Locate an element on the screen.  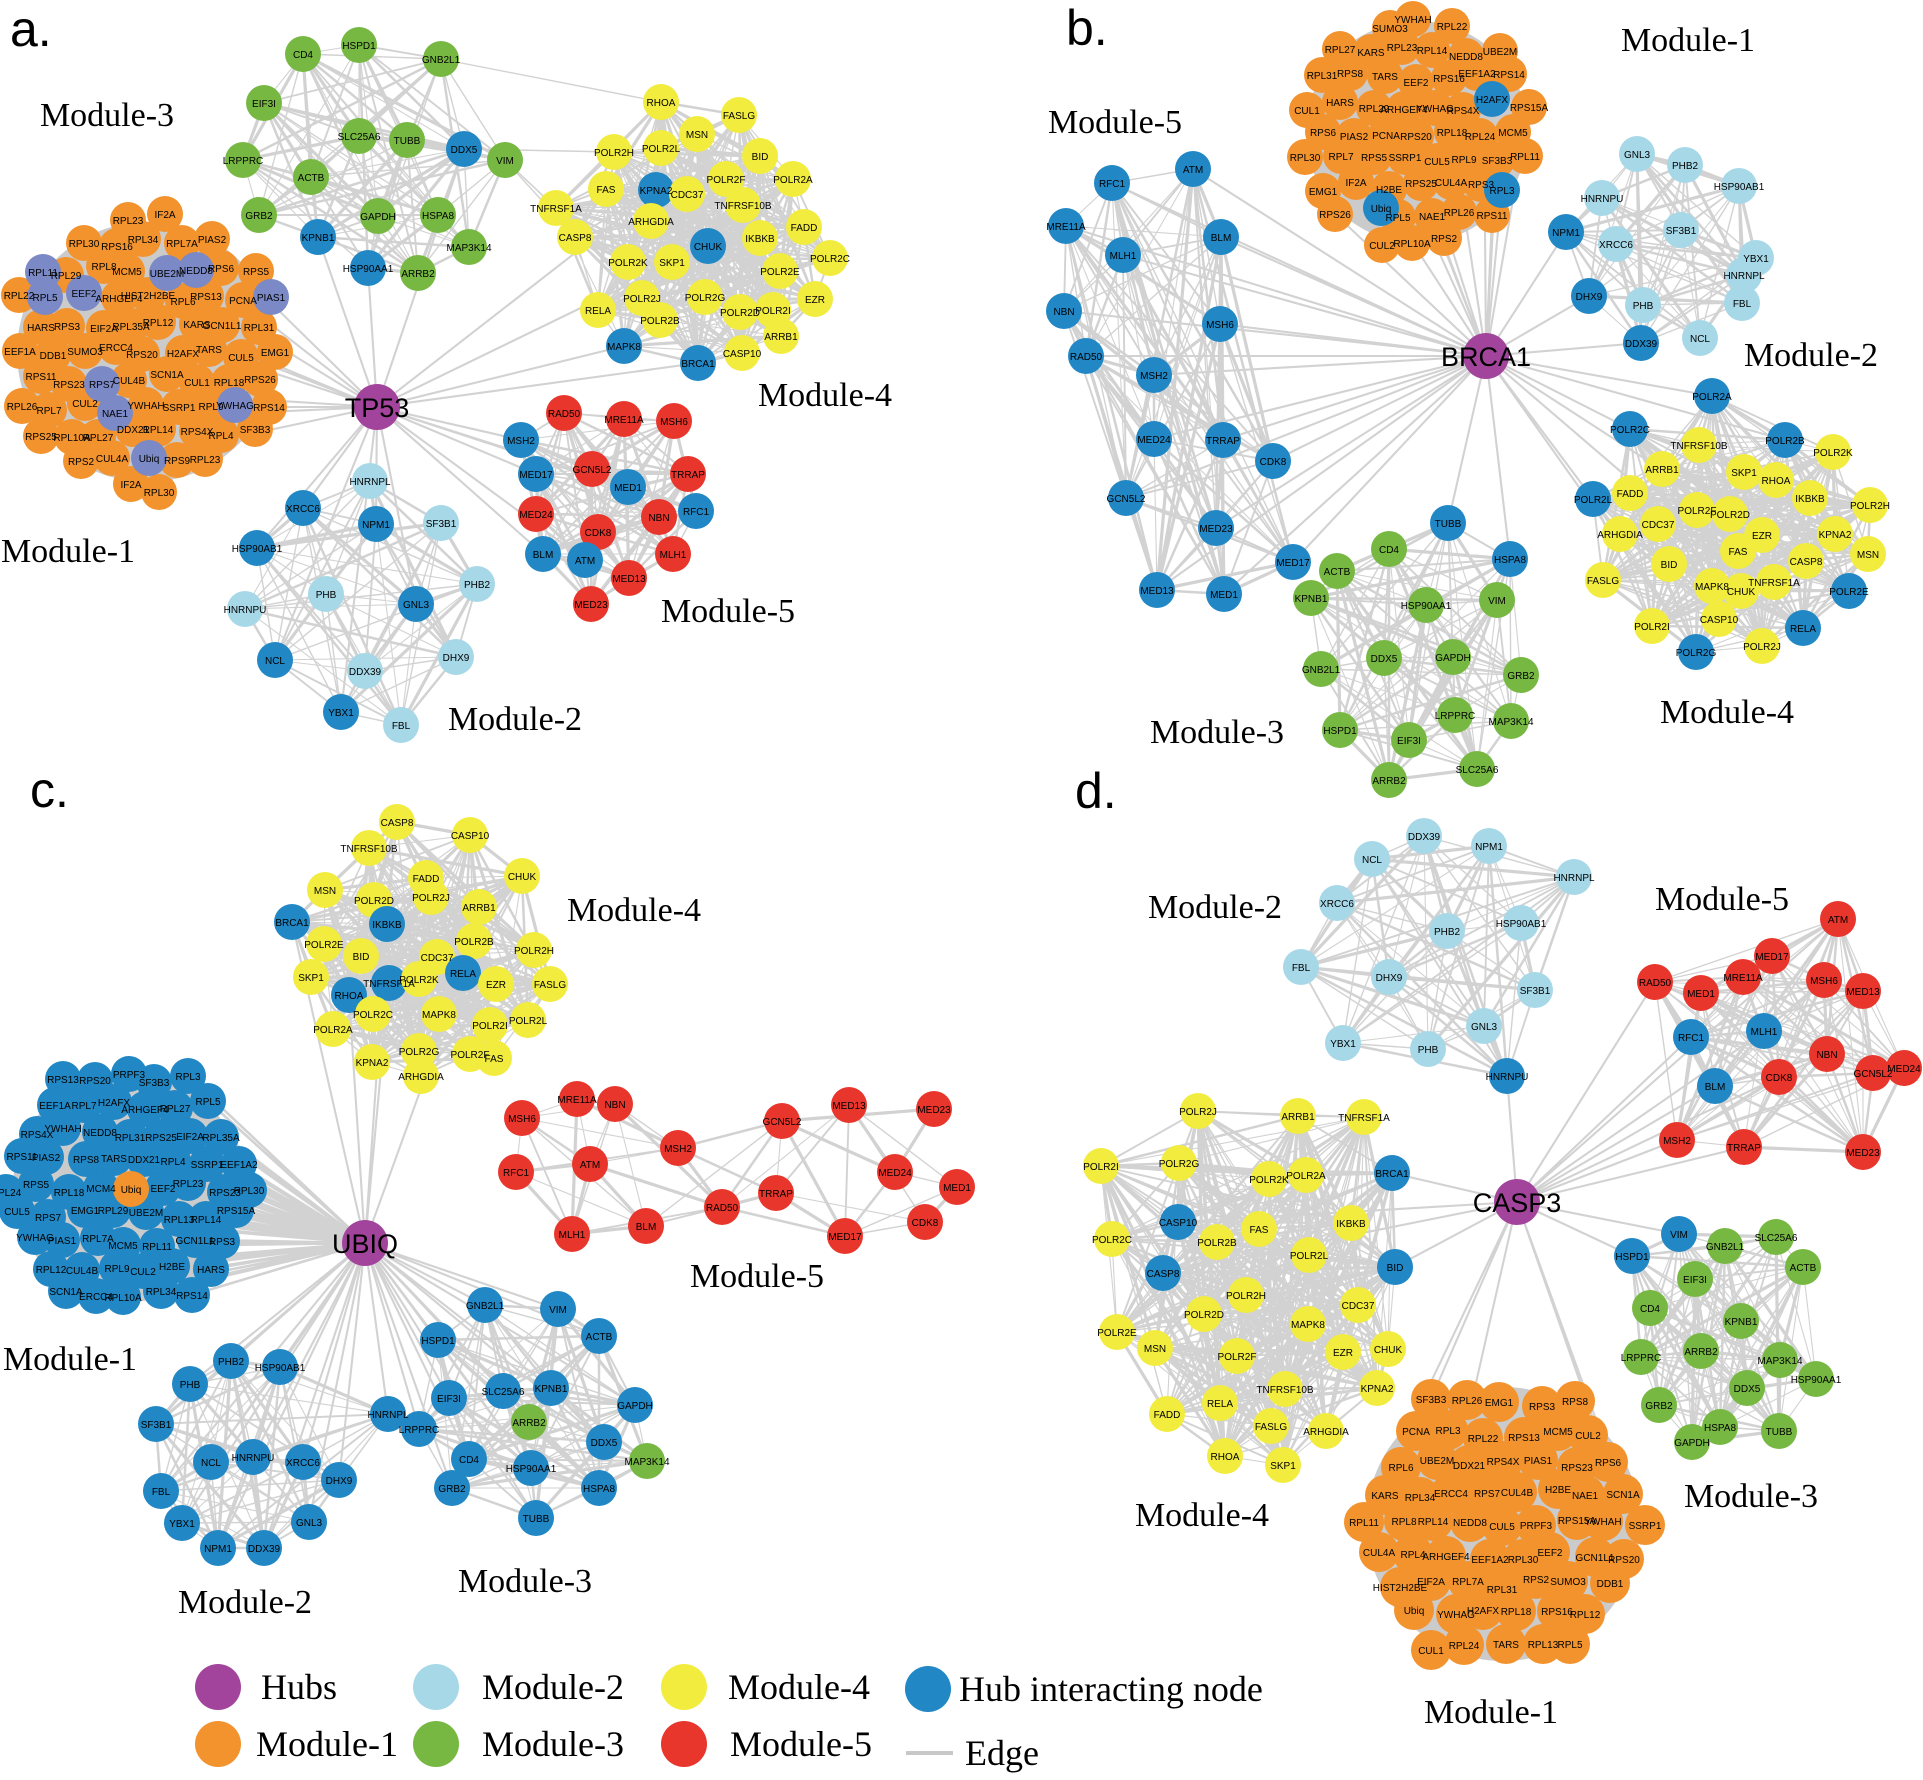
svg-text: RPL5 is located at coordinates (1569, 1645).